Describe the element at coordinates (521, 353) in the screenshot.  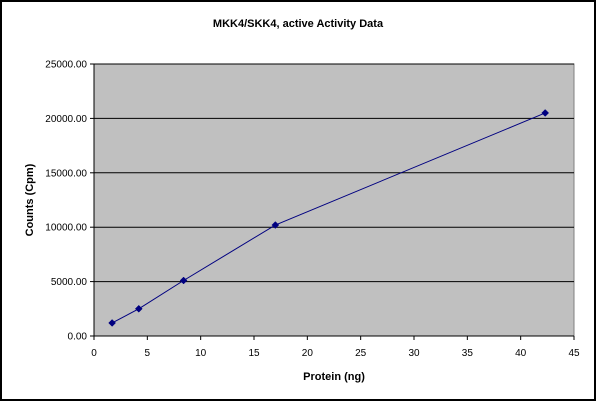
I see `x-tick-label: 40` at that location.